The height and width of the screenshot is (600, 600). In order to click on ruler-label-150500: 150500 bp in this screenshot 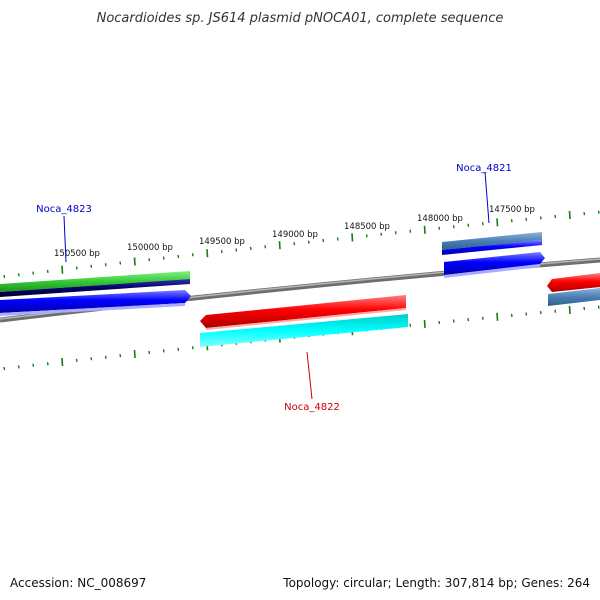, I will do `click(77, 254)`.